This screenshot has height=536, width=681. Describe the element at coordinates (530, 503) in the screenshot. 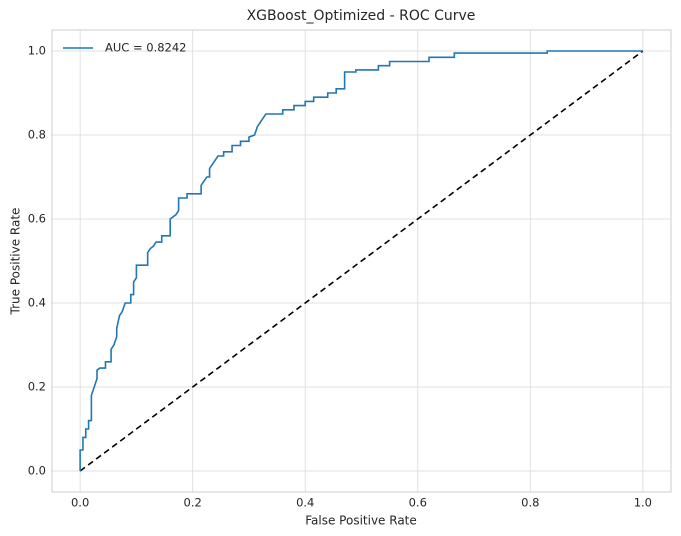

I see `x-tick-label: 0.8` at that location.